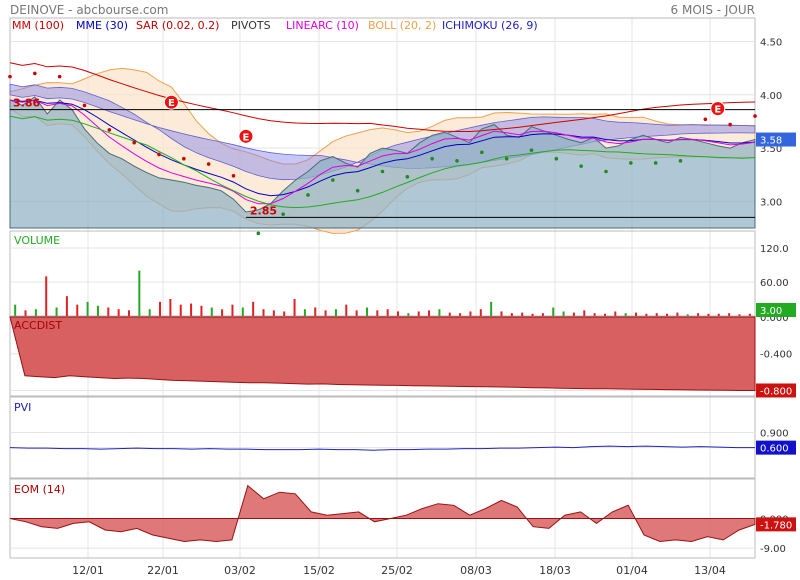 This screenshot has width=800, height=580. I want to click on pvi-line, so click(382, 448).